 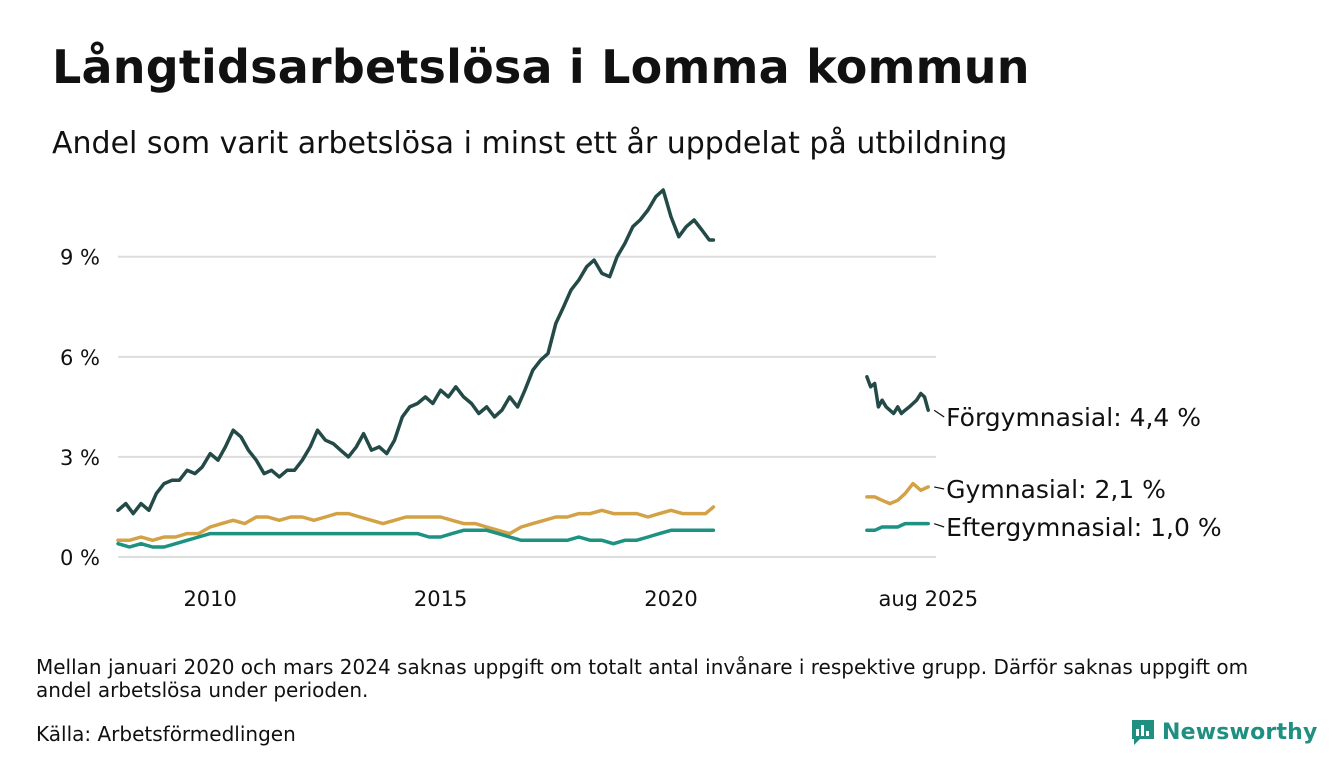 What do you see at coordinates (80, 358) in the screenshot?
I see `y-tick-label: 6 %` at bounding box center [80, 358].